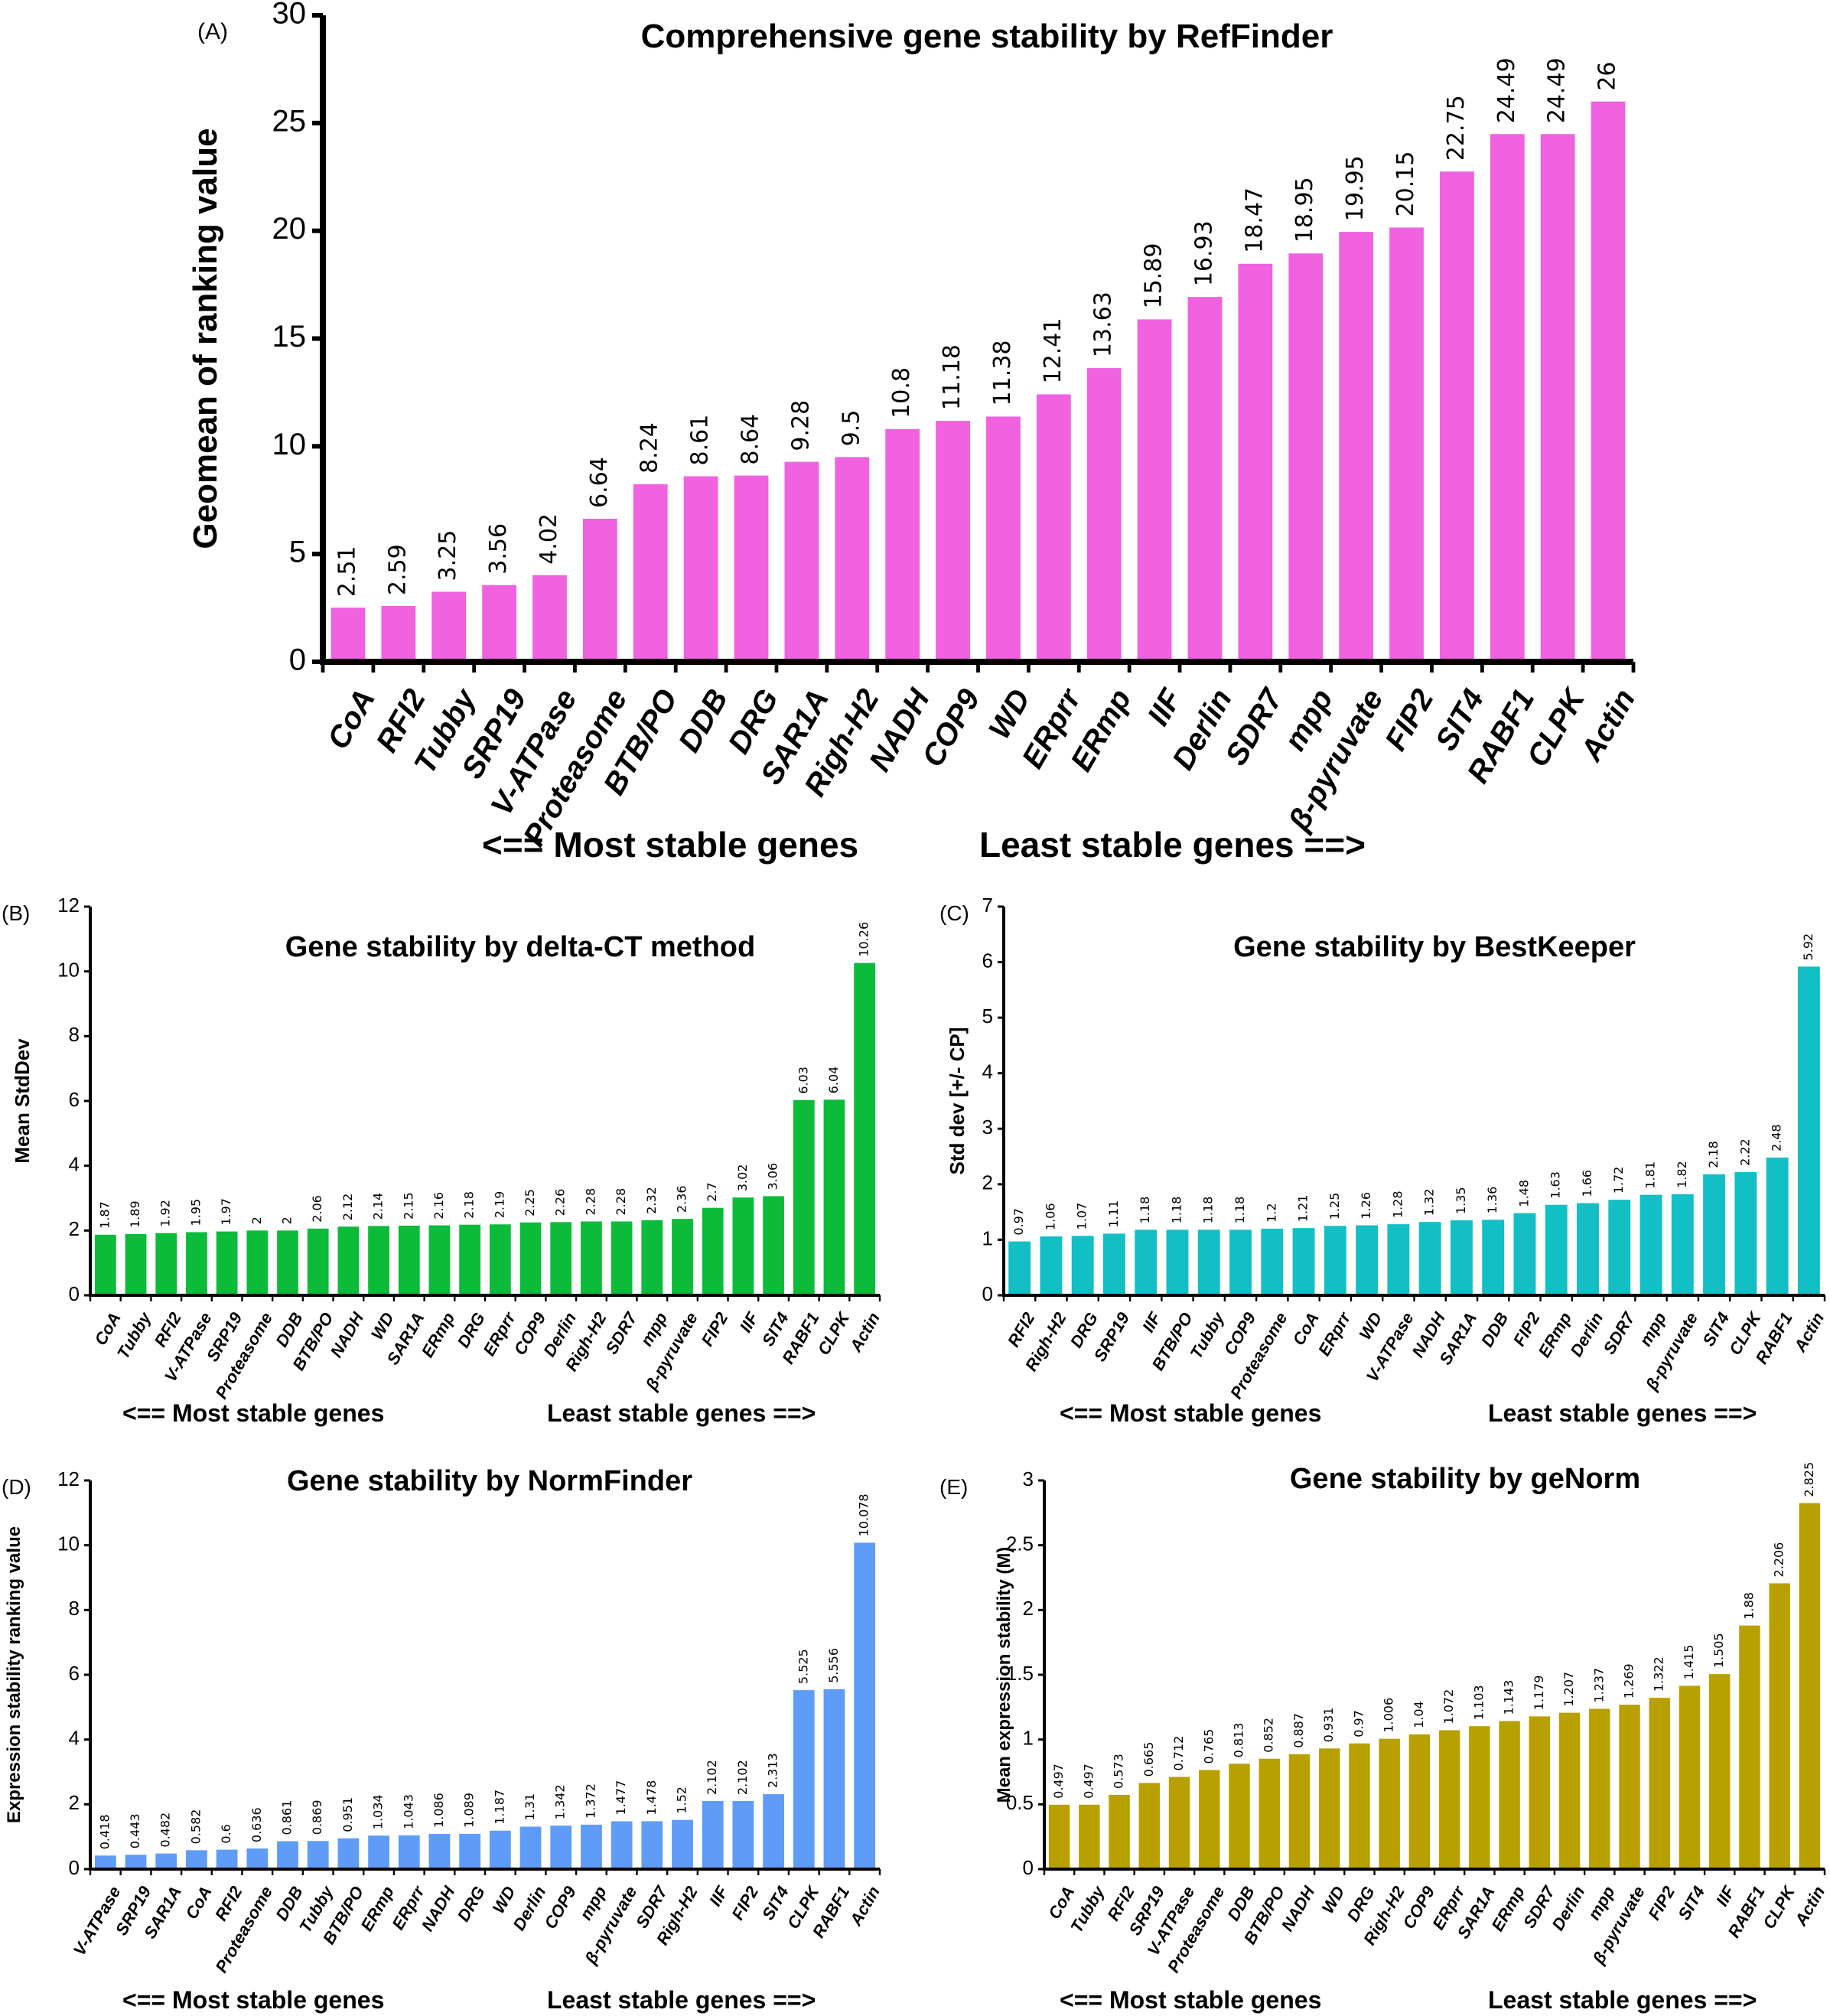 The image size is (1830, 2016). I want to click on bar-clpk, so click(1557, 398).